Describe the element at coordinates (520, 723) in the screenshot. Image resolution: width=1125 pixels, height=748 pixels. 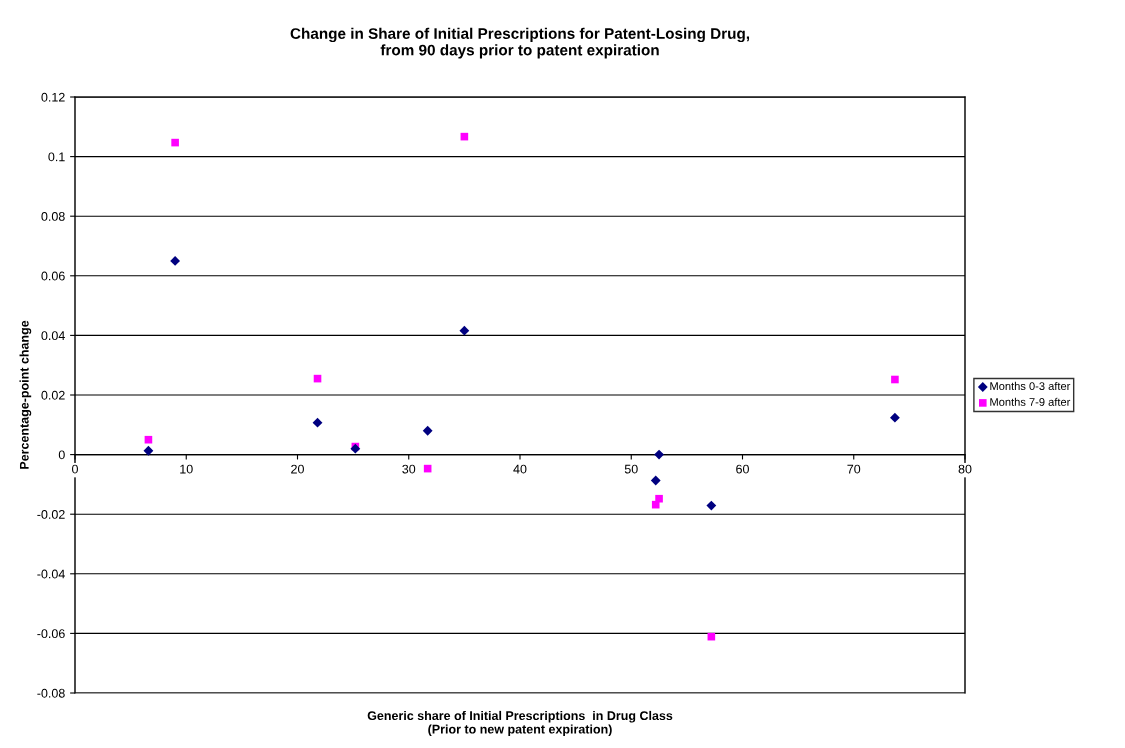
I see `x-axis-title: Generic share of Initial Prescriptions in Drug Class (Prior to new patent expiration)` at that location.